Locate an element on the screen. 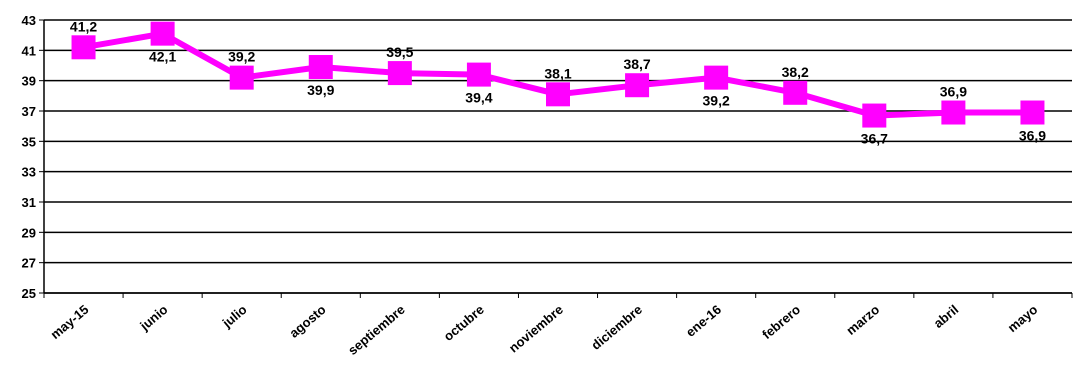 This screenshot has width=1084, height=389. y-tick-label: 37 is located at coordinates (29, 111).